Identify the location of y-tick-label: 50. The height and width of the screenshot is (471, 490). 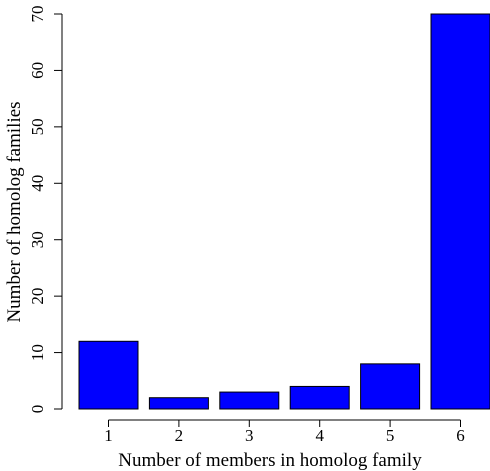
(37, 126).